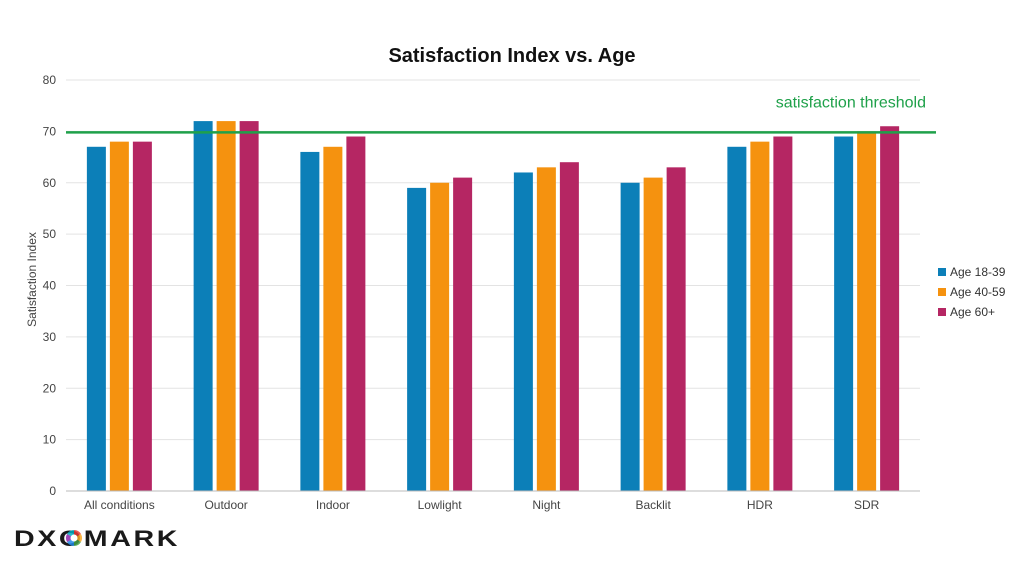 The image size is (1024, 576). I want to click on threshold-group: satisfaction threshold, so click(501, 114).